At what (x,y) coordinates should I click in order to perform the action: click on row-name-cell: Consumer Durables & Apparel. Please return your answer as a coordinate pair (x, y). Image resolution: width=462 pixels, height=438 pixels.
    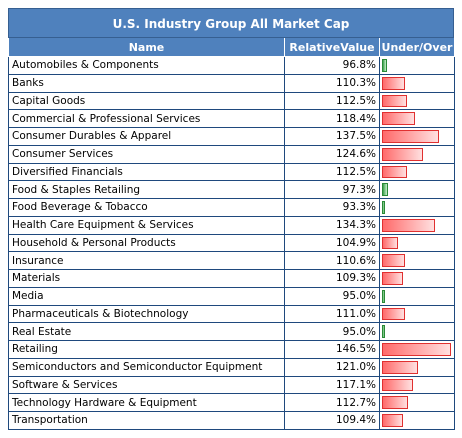
    Looking at the image, I should click on (146, 136).